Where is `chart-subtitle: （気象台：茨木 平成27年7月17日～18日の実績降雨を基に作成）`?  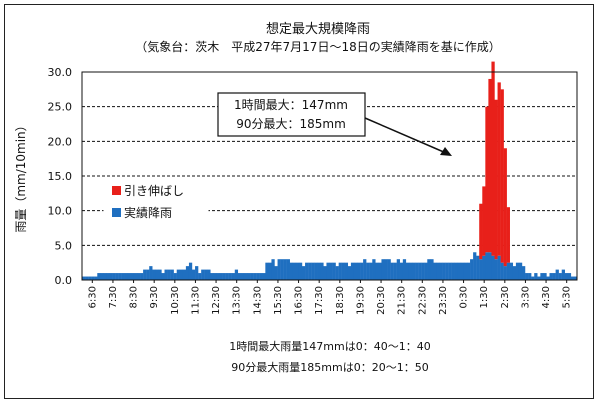
chart-subtitle: （気象台：茨木 平成27年7月17日～18日の実績降雨を基に作成） is located at coordinates (317, 46).